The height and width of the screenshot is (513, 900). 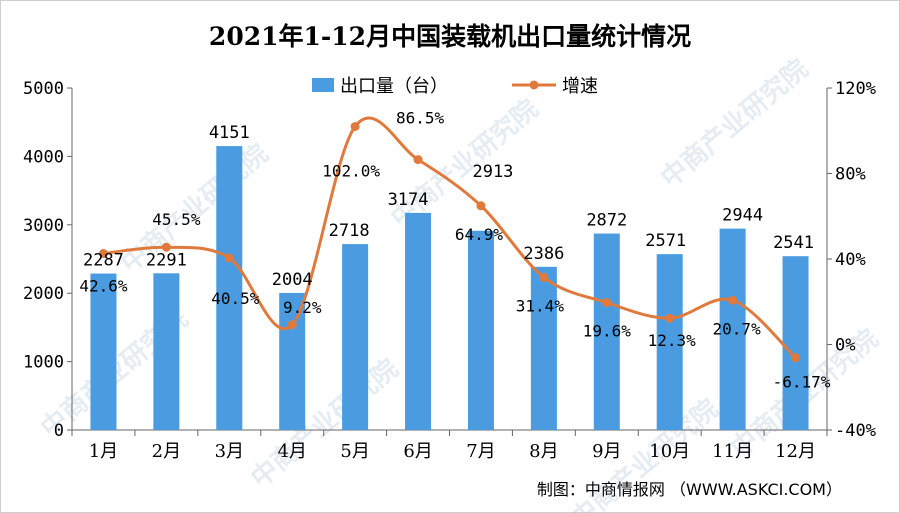 I want to click on bar-value-label: 2386, so click(x=543, y=254).